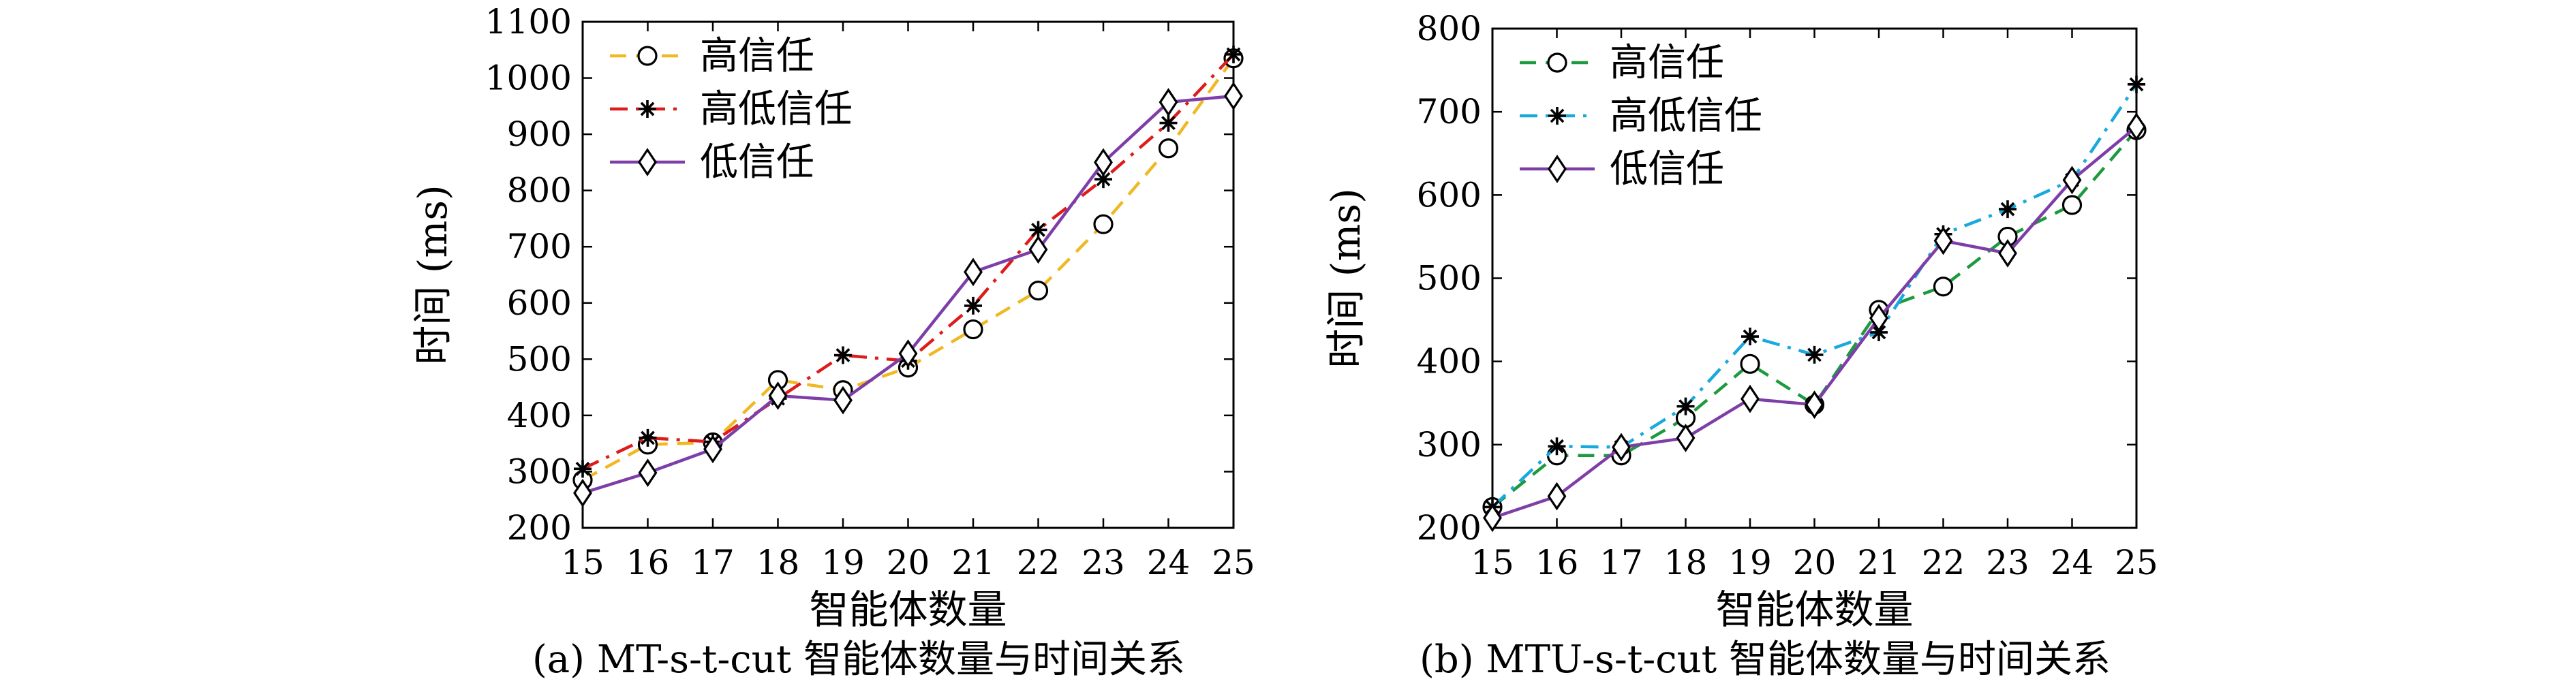 The height and width of the screenshot is (692, 2576). Describe the element at coordinates (1943, 563) in the screenshot. I see `x-tick-label: 22` at that location.